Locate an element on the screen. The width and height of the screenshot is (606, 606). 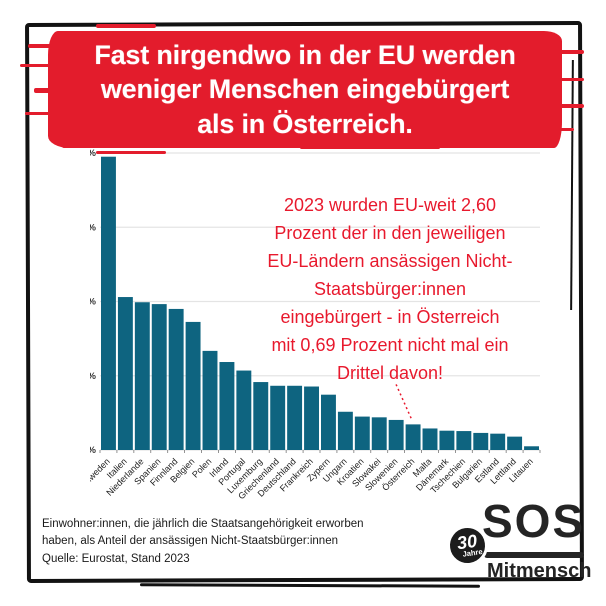
bar-Irland is located at coordinates (227, 406).